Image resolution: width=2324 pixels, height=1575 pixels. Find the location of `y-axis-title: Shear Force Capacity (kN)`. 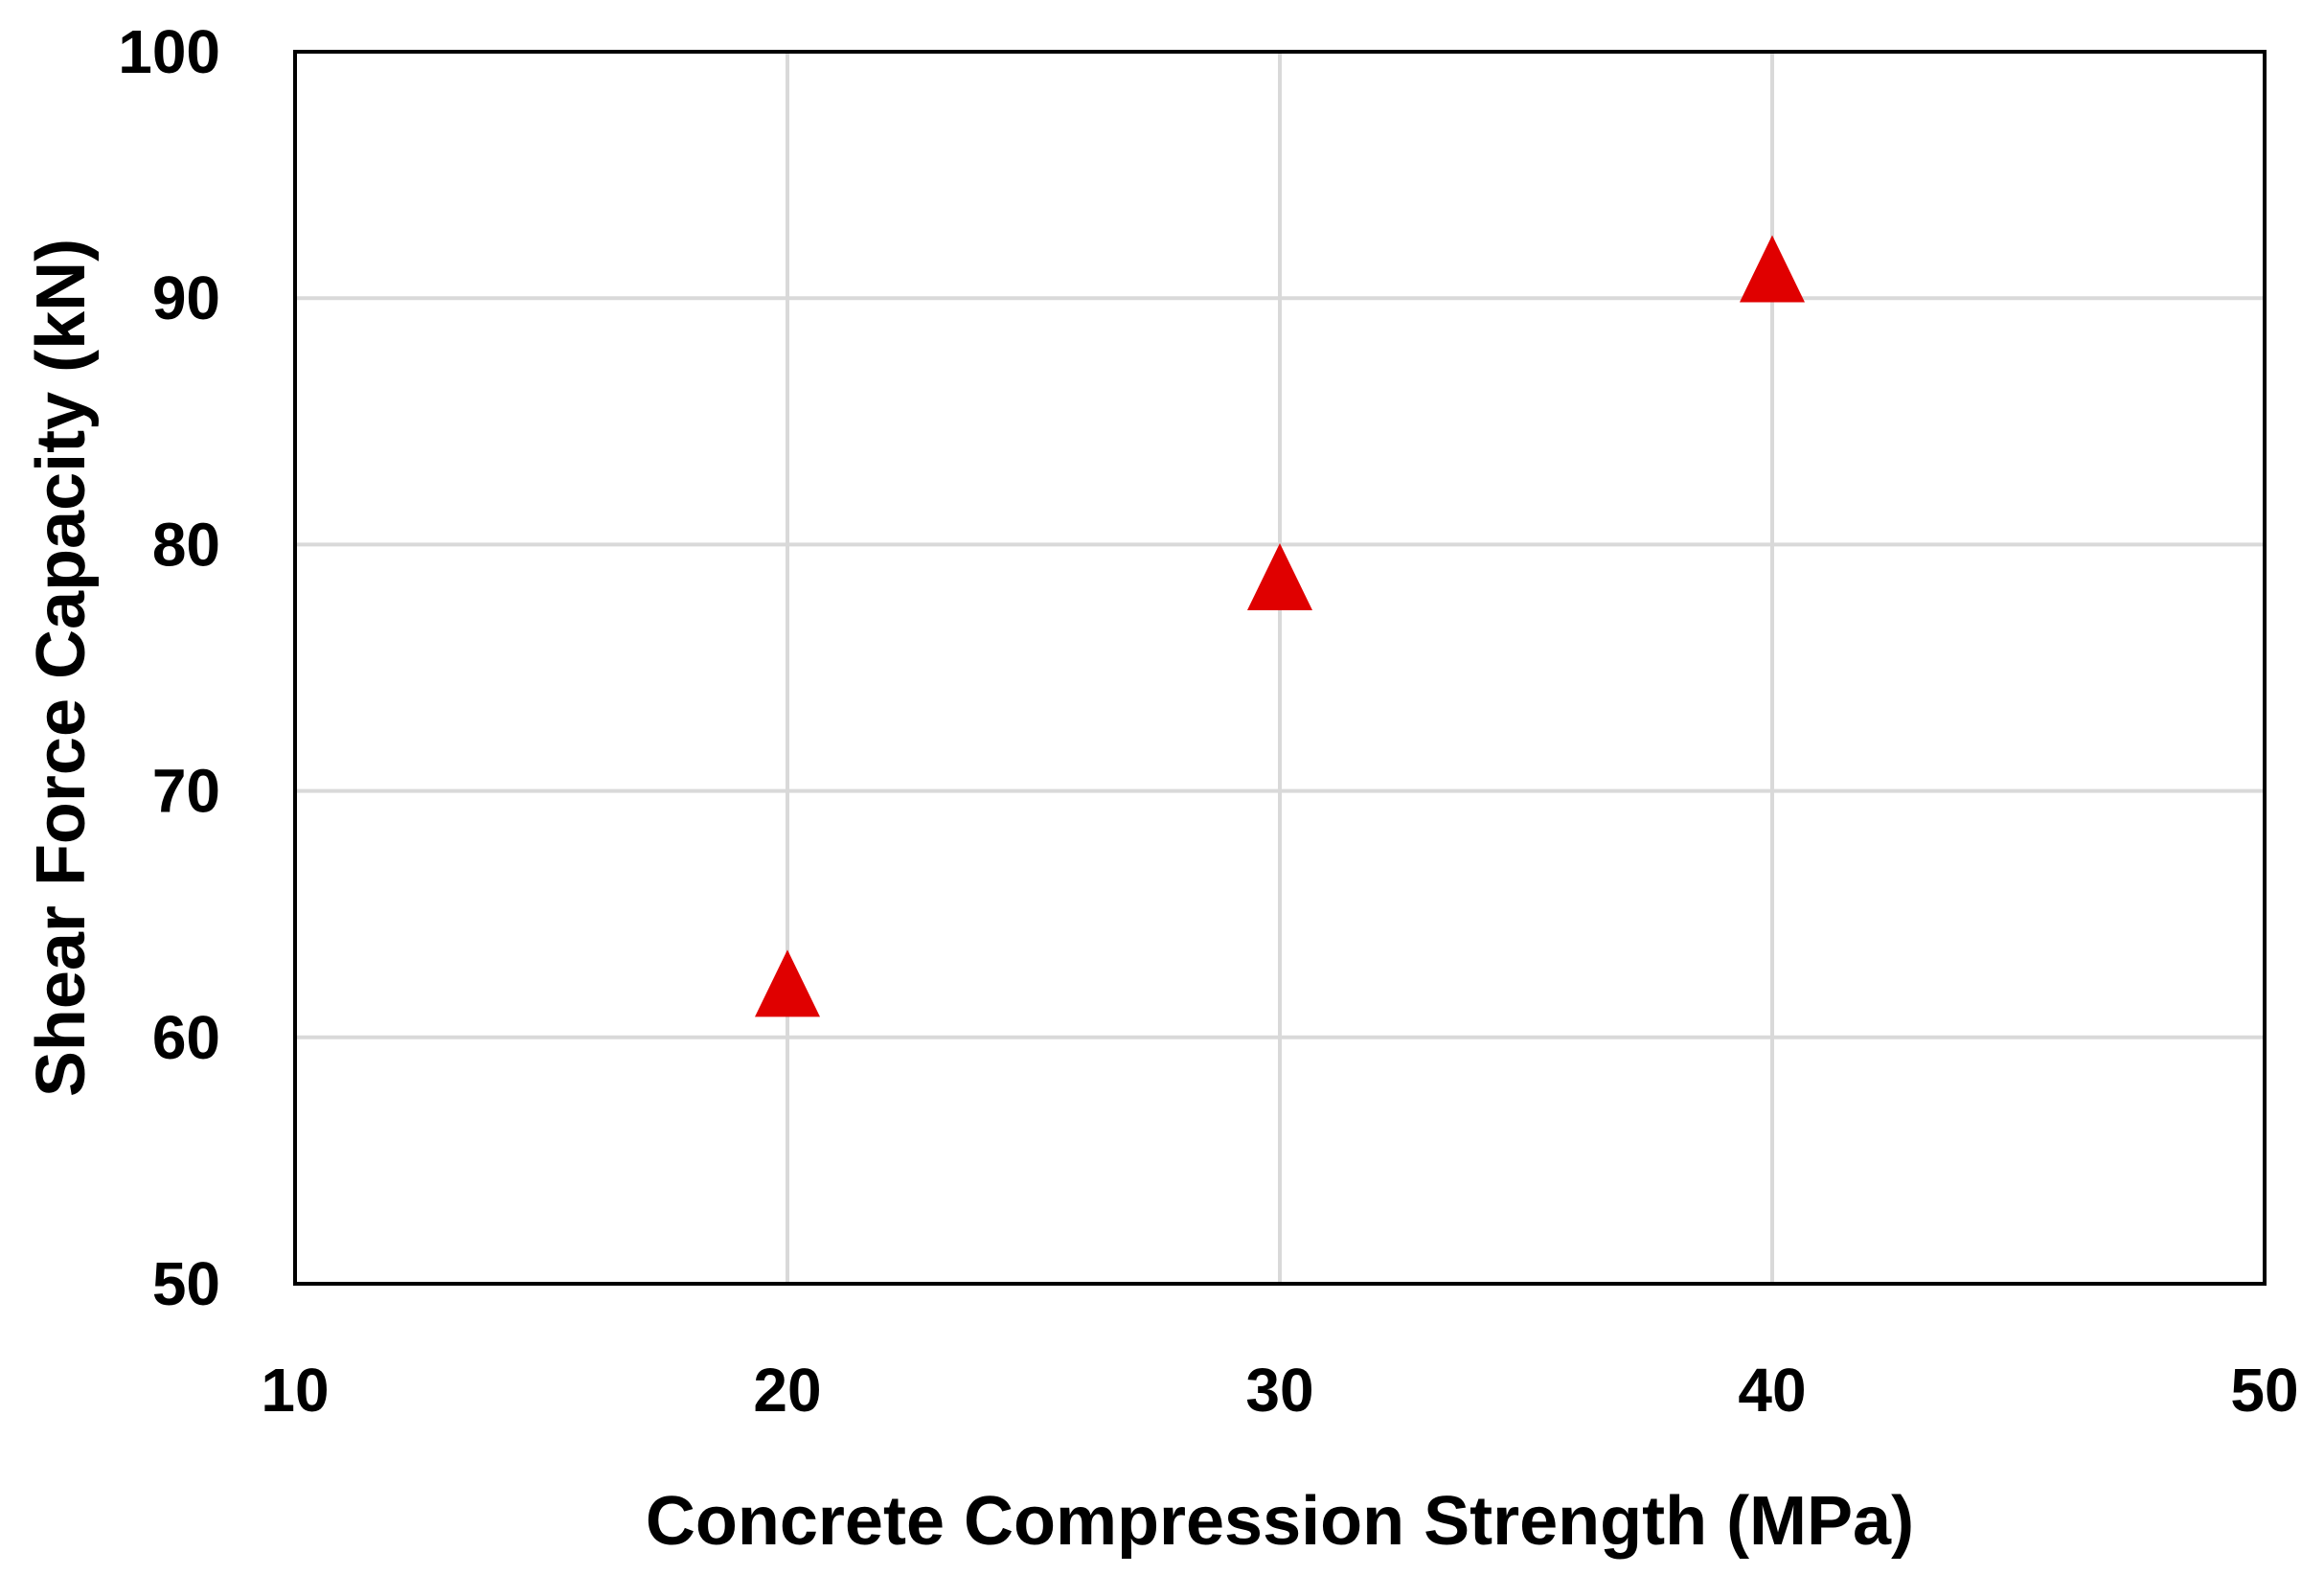

y-axis-title: Shear Force Capacity (kN) is located at coordinates (61, 668).